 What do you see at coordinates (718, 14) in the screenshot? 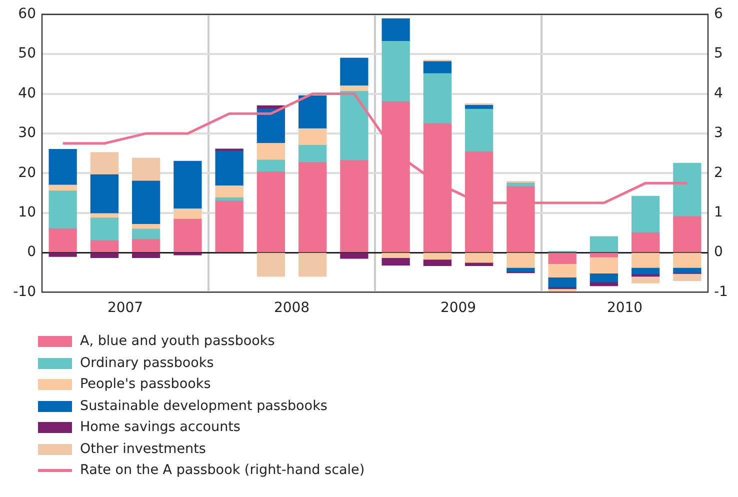
I see `y2-tick-label: 6` at bounding box center [718, 14].